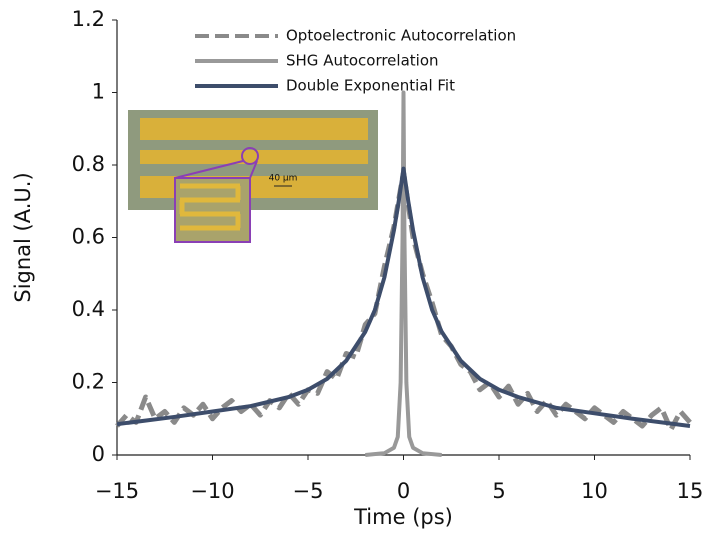 The height and width of the screenshot is (533, 706). Describe the element at coordinates (401, 36) in the screenshot. I see `legend-label: Optoelectronic Autocorrelation` at that location.